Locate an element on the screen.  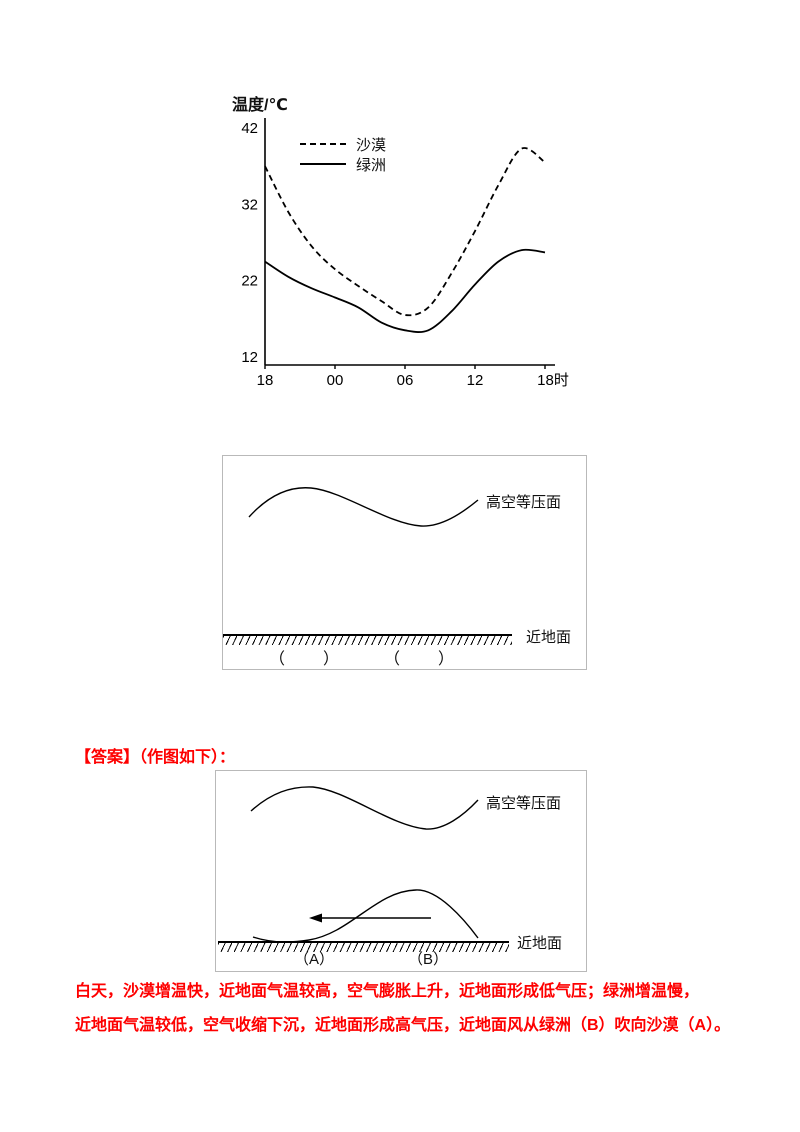
desert-dashed-line-sample is located at coordinates (323, 144).